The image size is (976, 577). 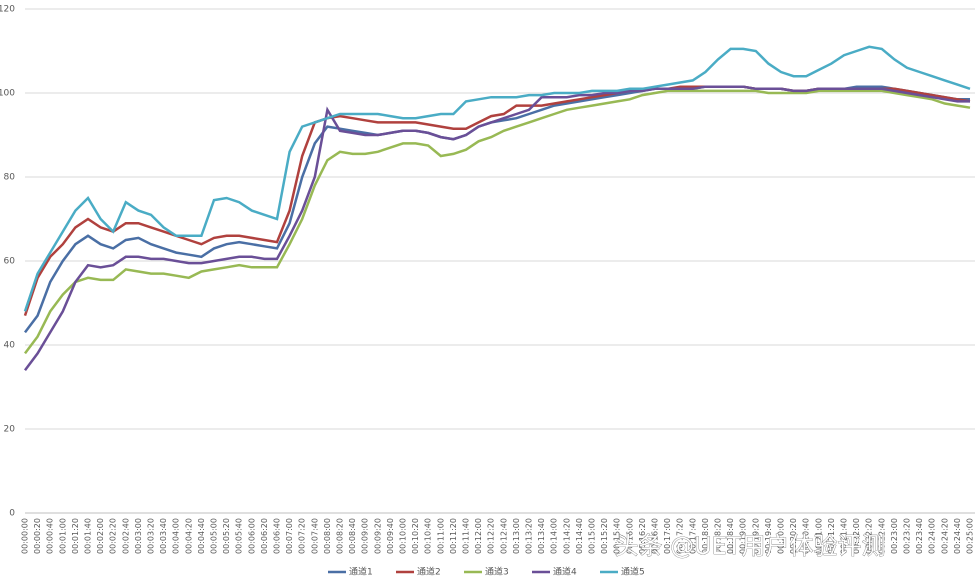 I want to click on x-tick-label: 00:10:20, so click(x=415, y=536).